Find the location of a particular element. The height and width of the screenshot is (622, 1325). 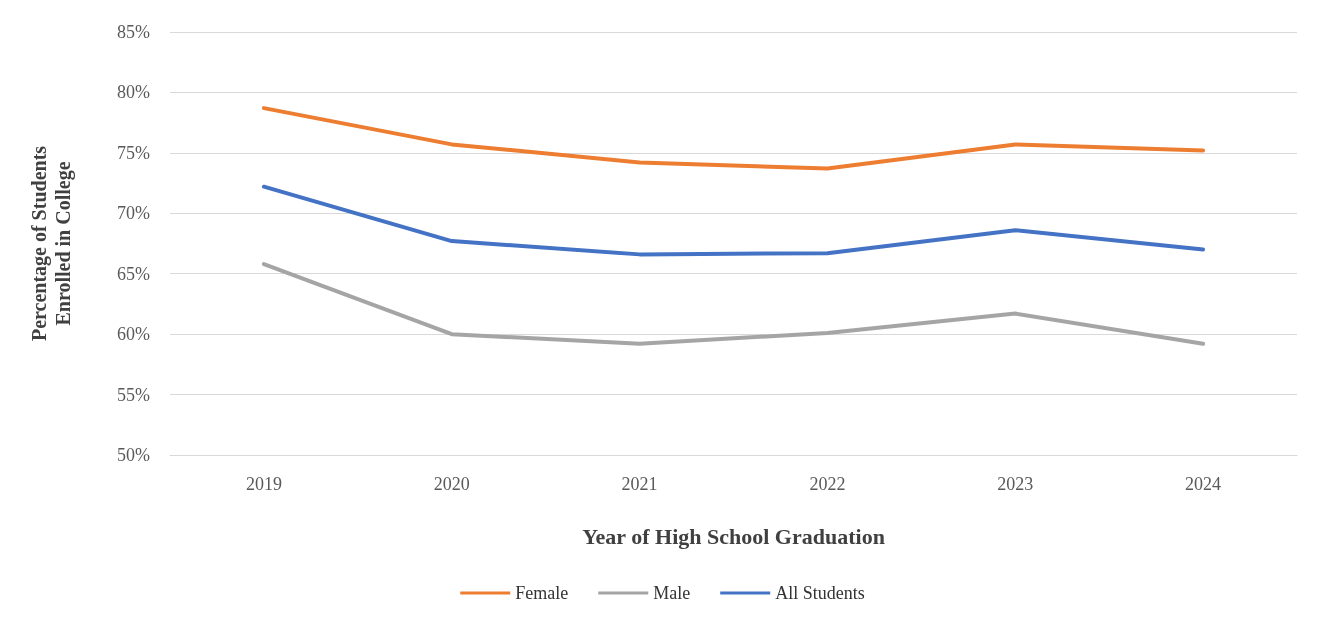

y-tick-label: 50% is located at coordinates (133, 455).